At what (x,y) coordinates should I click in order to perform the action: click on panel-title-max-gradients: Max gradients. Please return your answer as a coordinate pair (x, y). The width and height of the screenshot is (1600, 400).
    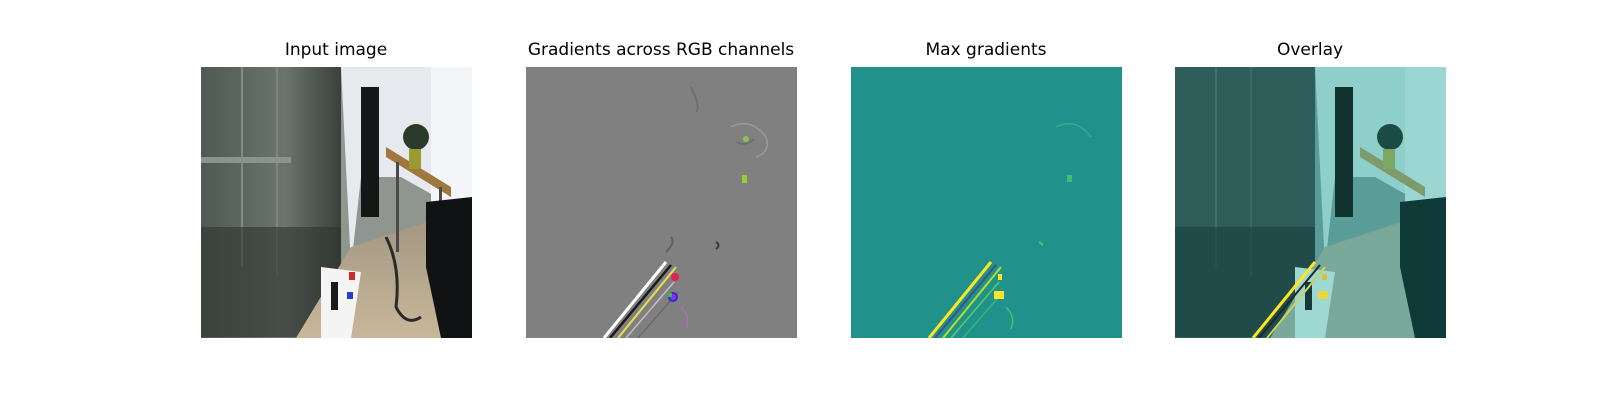
    Looking at the image, I should click on (986, 50).